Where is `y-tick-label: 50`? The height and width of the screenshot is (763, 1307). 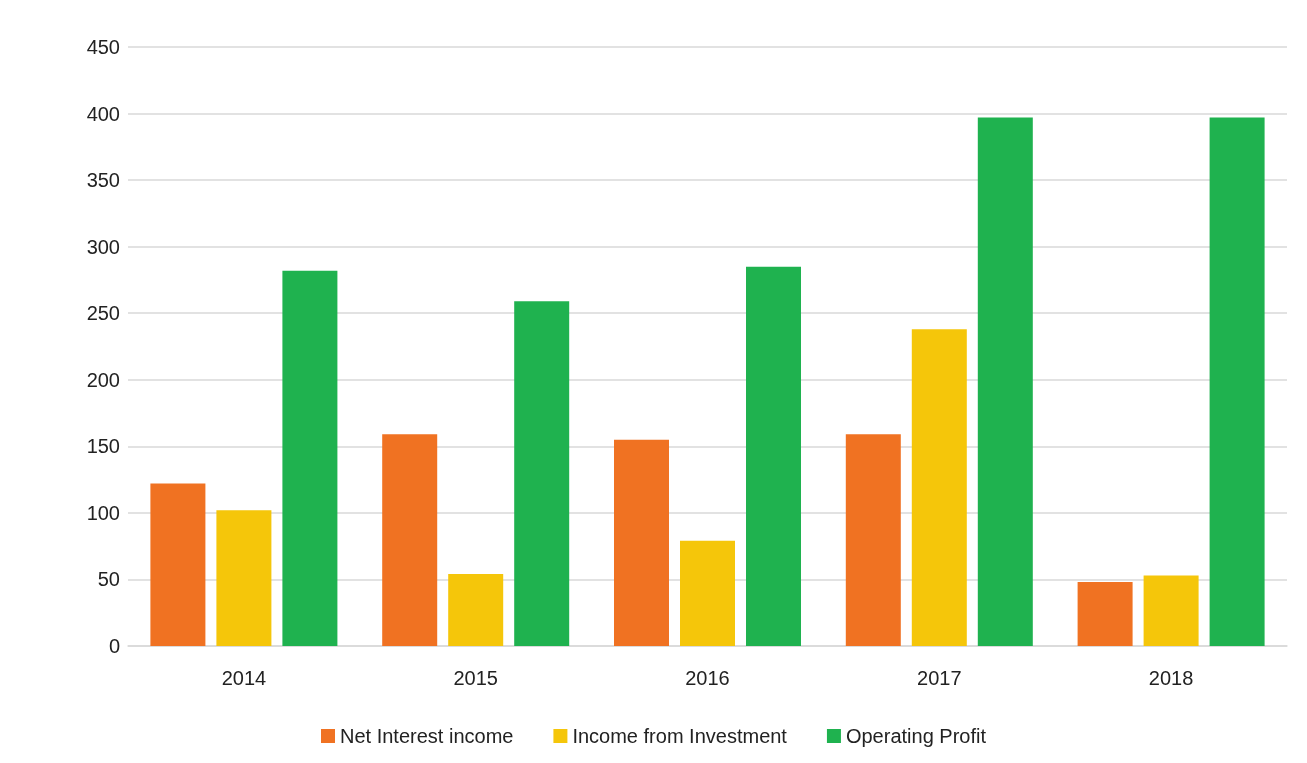 y-tick-label: 50 is located at coordinates (108, 579).